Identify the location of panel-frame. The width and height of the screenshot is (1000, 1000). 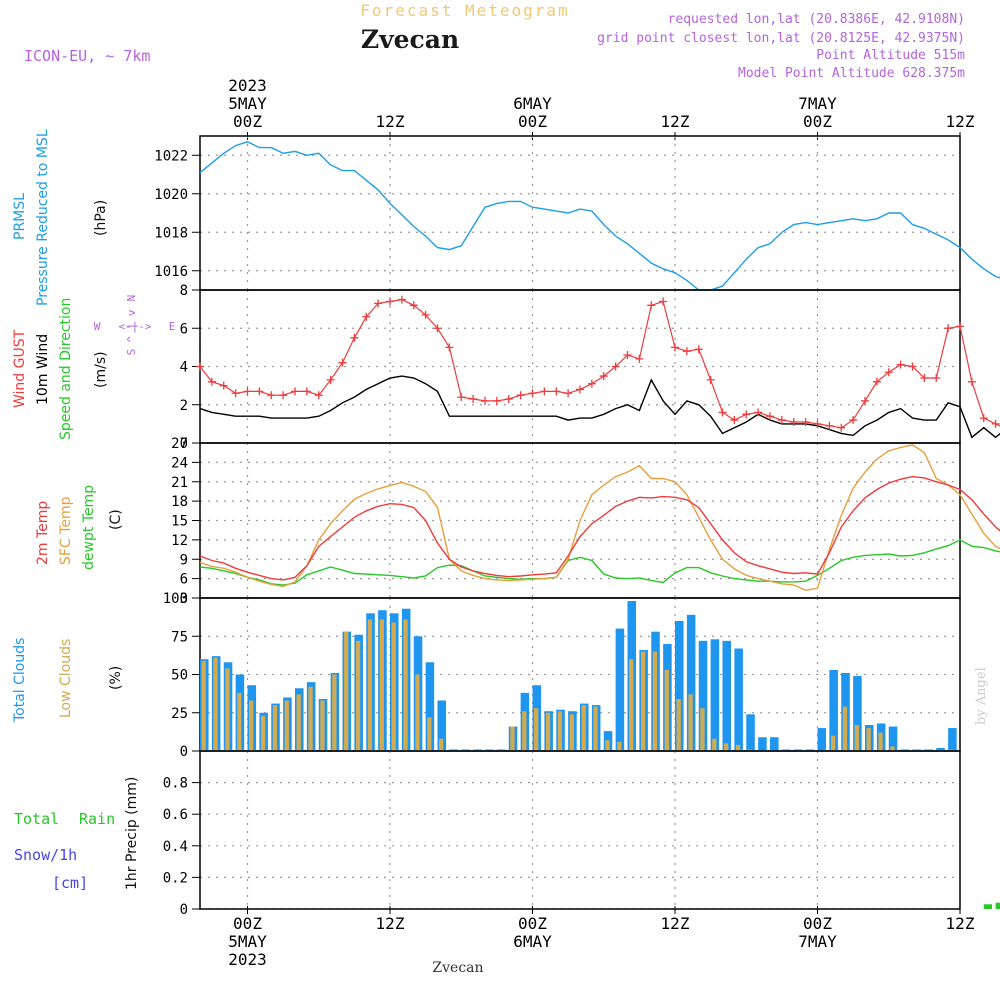
(580, 830).